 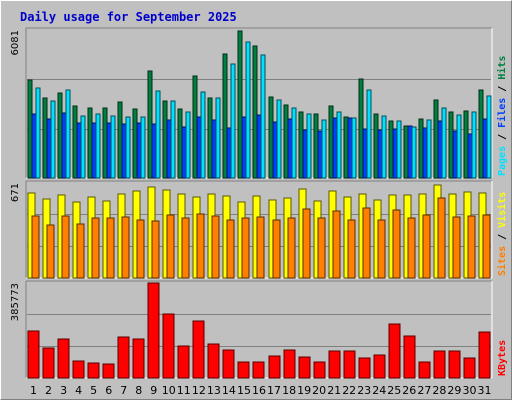 What do you see at coordinates (108, 390) in the screenshot?
I see `day-tick-label: 6` at bounding box center [108, 390].